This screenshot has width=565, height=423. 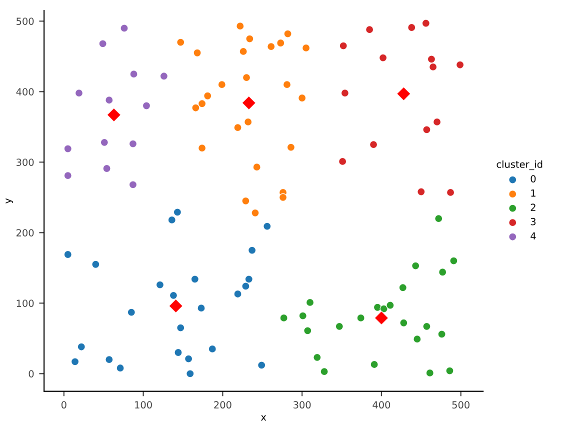 I want to click on legend-label: 3, so click(x=533, y=222).